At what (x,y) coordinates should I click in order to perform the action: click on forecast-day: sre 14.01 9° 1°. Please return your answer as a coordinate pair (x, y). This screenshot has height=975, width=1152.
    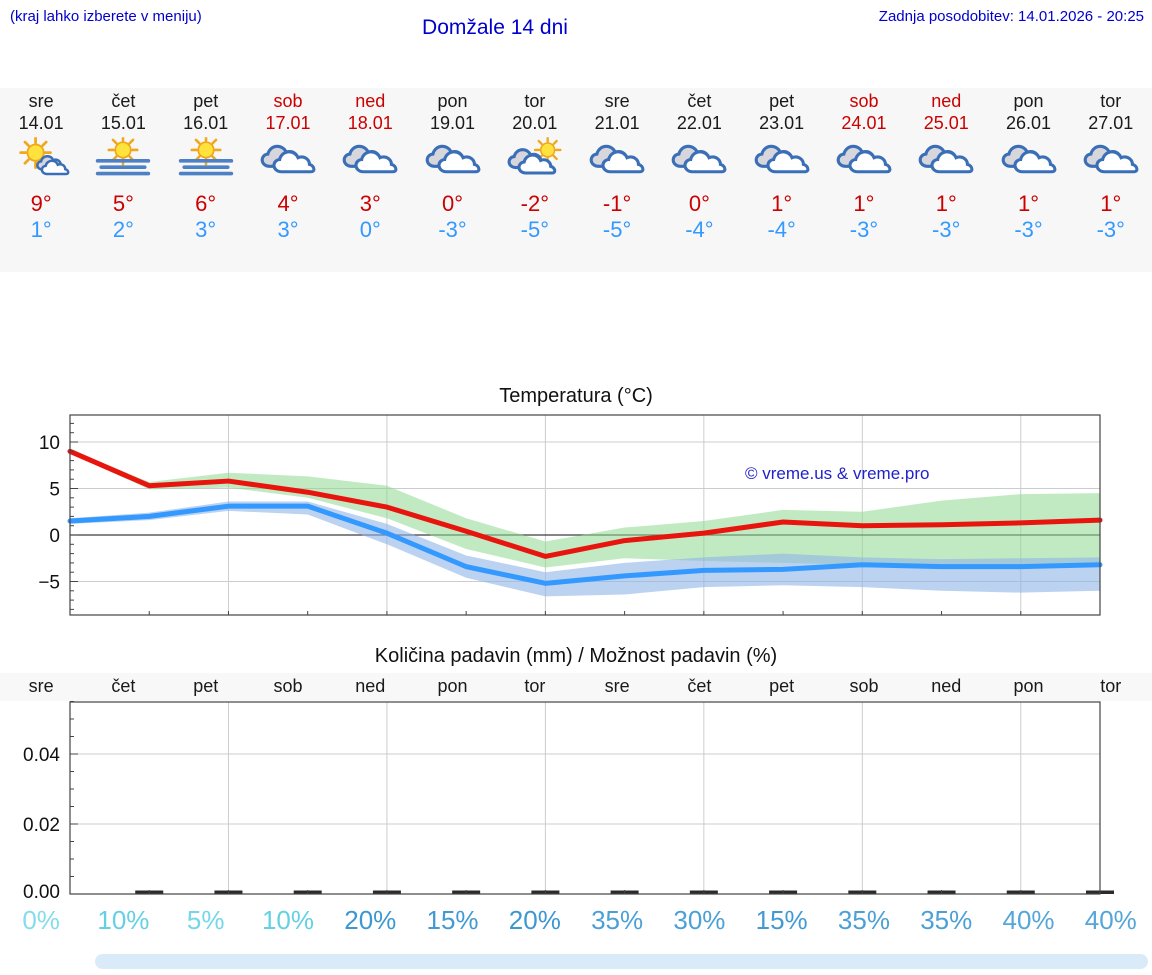
    Looking at the image, I should click on (41, 180).